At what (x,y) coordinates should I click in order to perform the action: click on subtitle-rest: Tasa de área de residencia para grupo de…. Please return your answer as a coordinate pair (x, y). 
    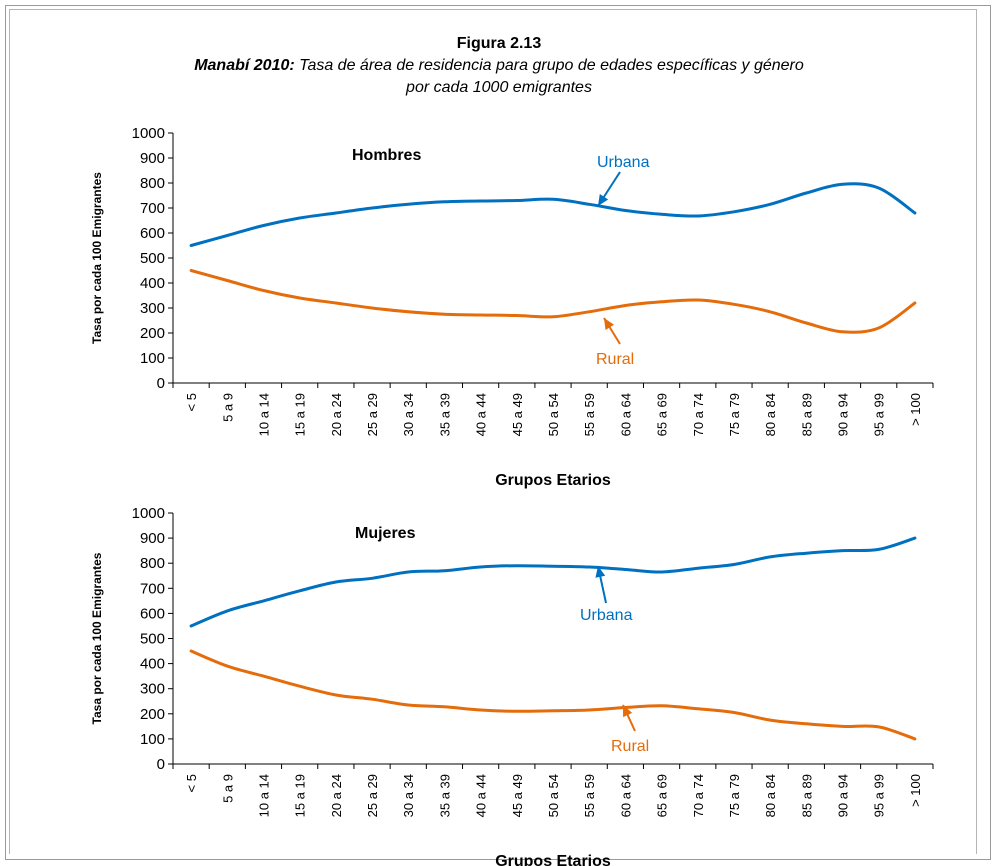
    Looking at the image, I should click on (549, 65).